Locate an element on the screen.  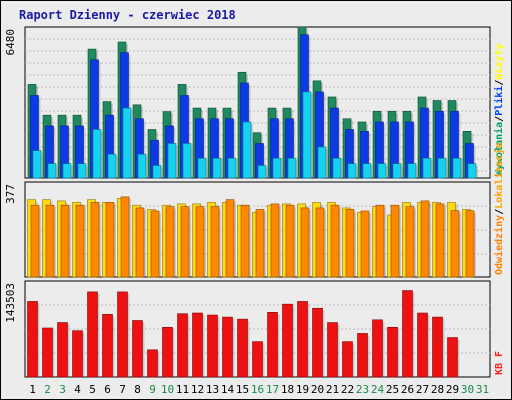
x-tick-label: 7 is located at coordinates (122, 389).